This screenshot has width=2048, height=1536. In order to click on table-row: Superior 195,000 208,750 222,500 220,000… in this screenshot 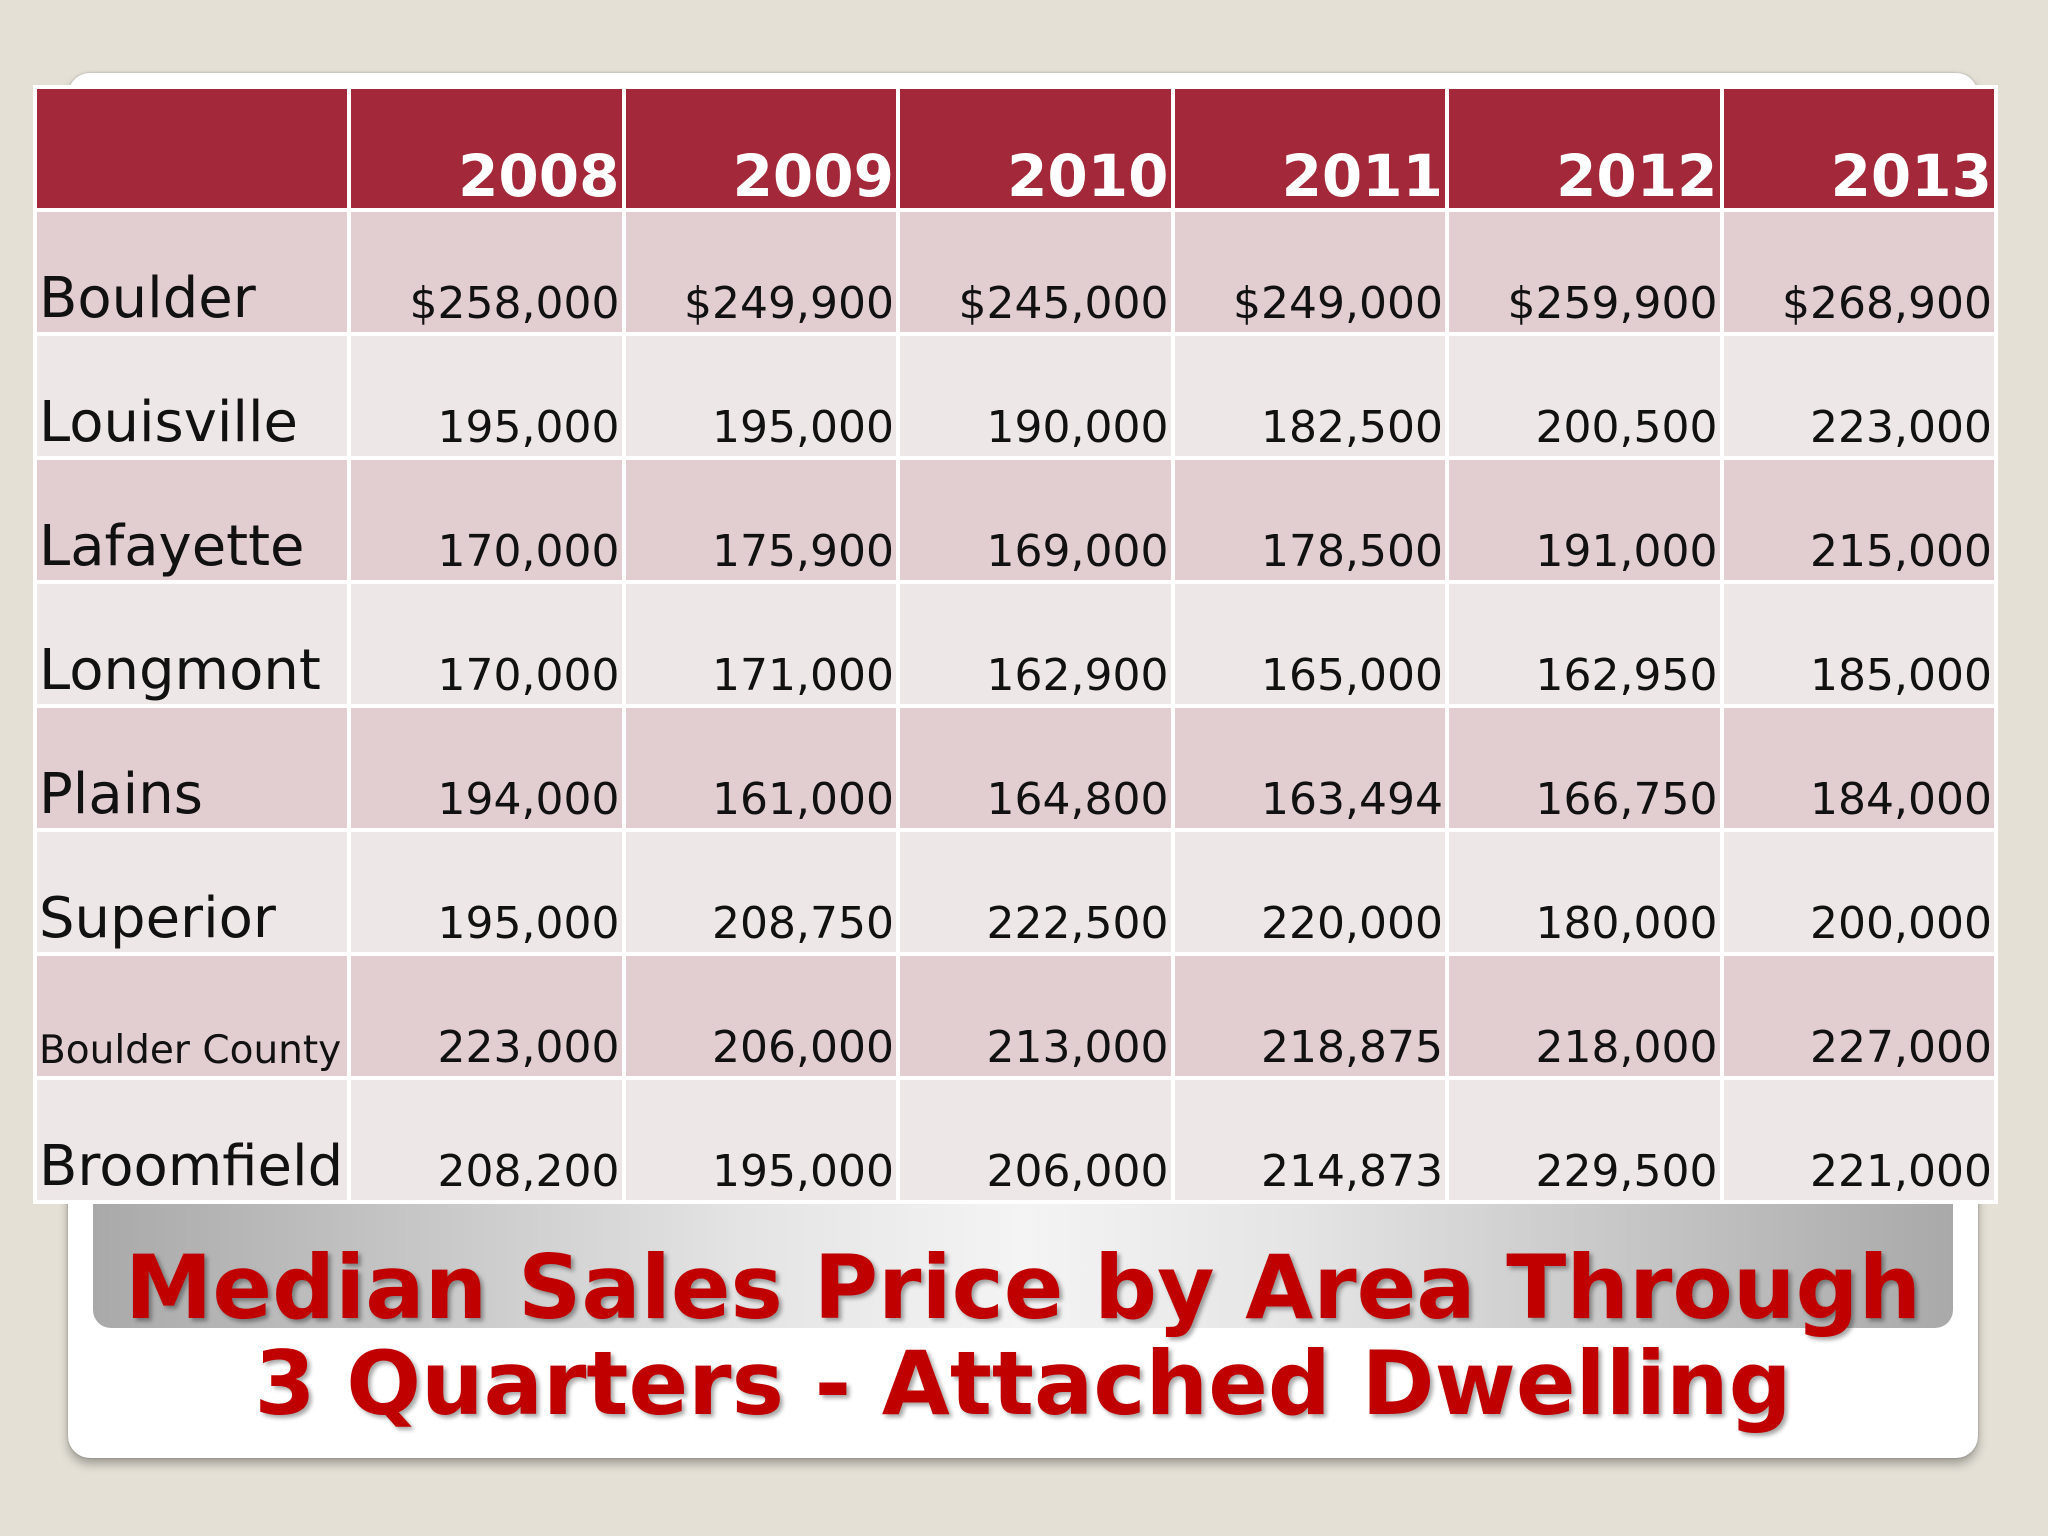, I will do `click(1015, 892)`.